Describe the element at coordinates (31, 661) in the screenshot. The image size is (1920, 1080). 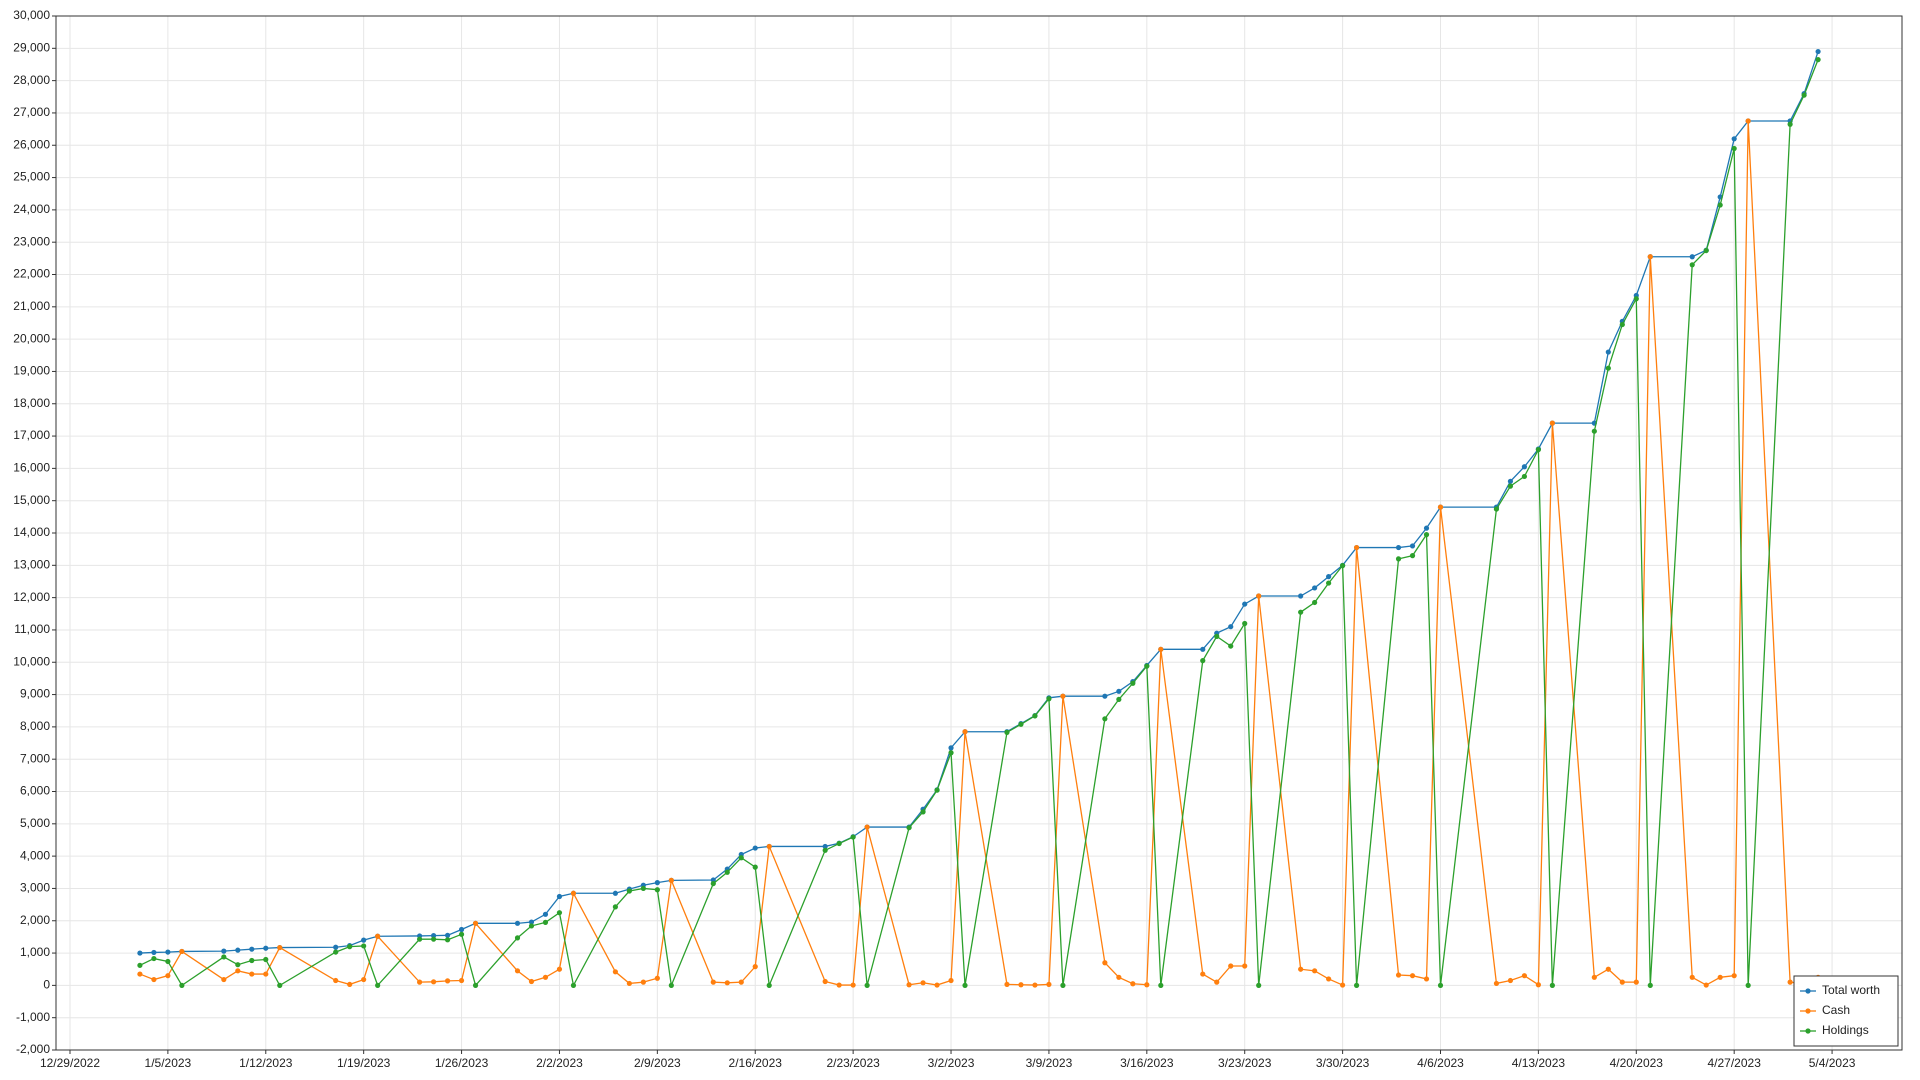
I see `y-tick-label: 10,000` at that location.